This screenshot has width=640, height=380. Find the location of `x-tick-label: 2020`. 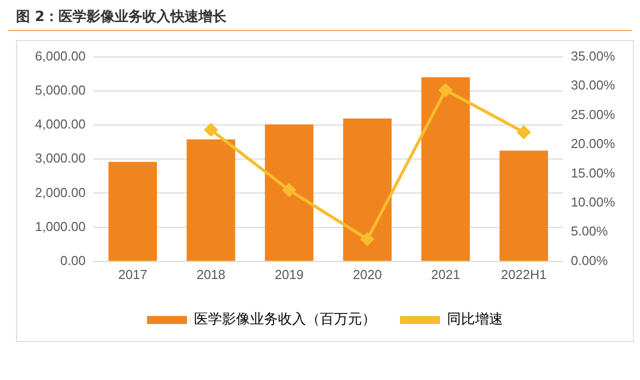

x-tick-label: 2020 is located at coordinates (367, 274).